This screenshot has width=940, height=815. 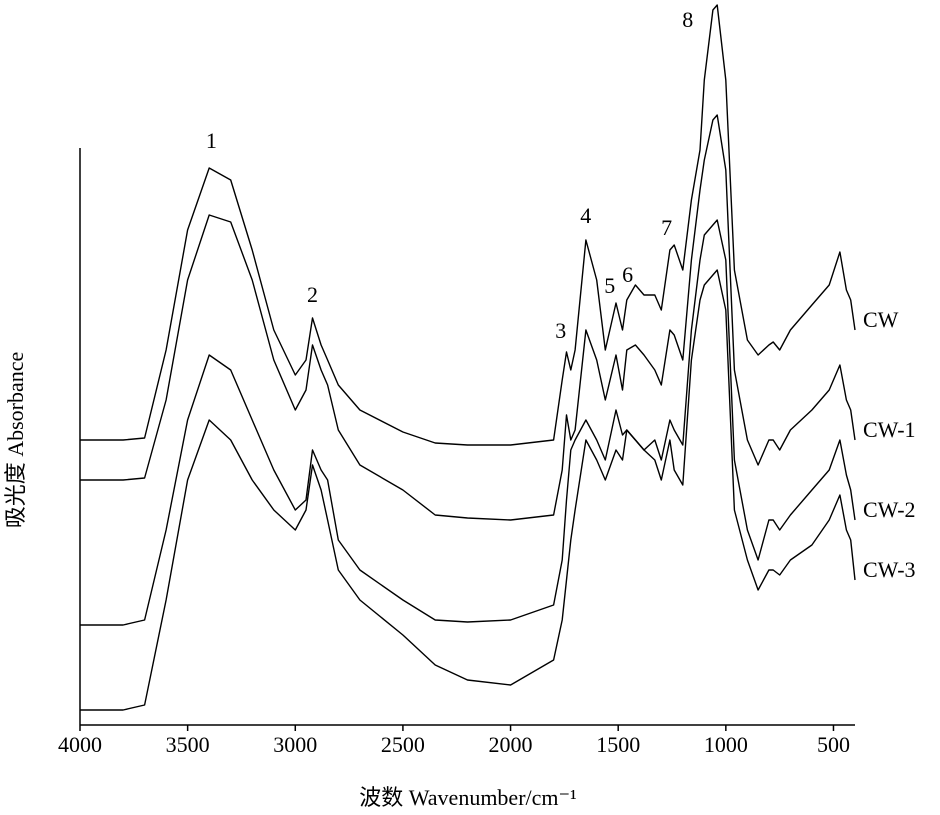 What do you see at coordinates (467, 797) in the screenshot?
I see `x-axis-label: 波数 Wavenumber/cm⁻¹` at bounding box center [467, 797].